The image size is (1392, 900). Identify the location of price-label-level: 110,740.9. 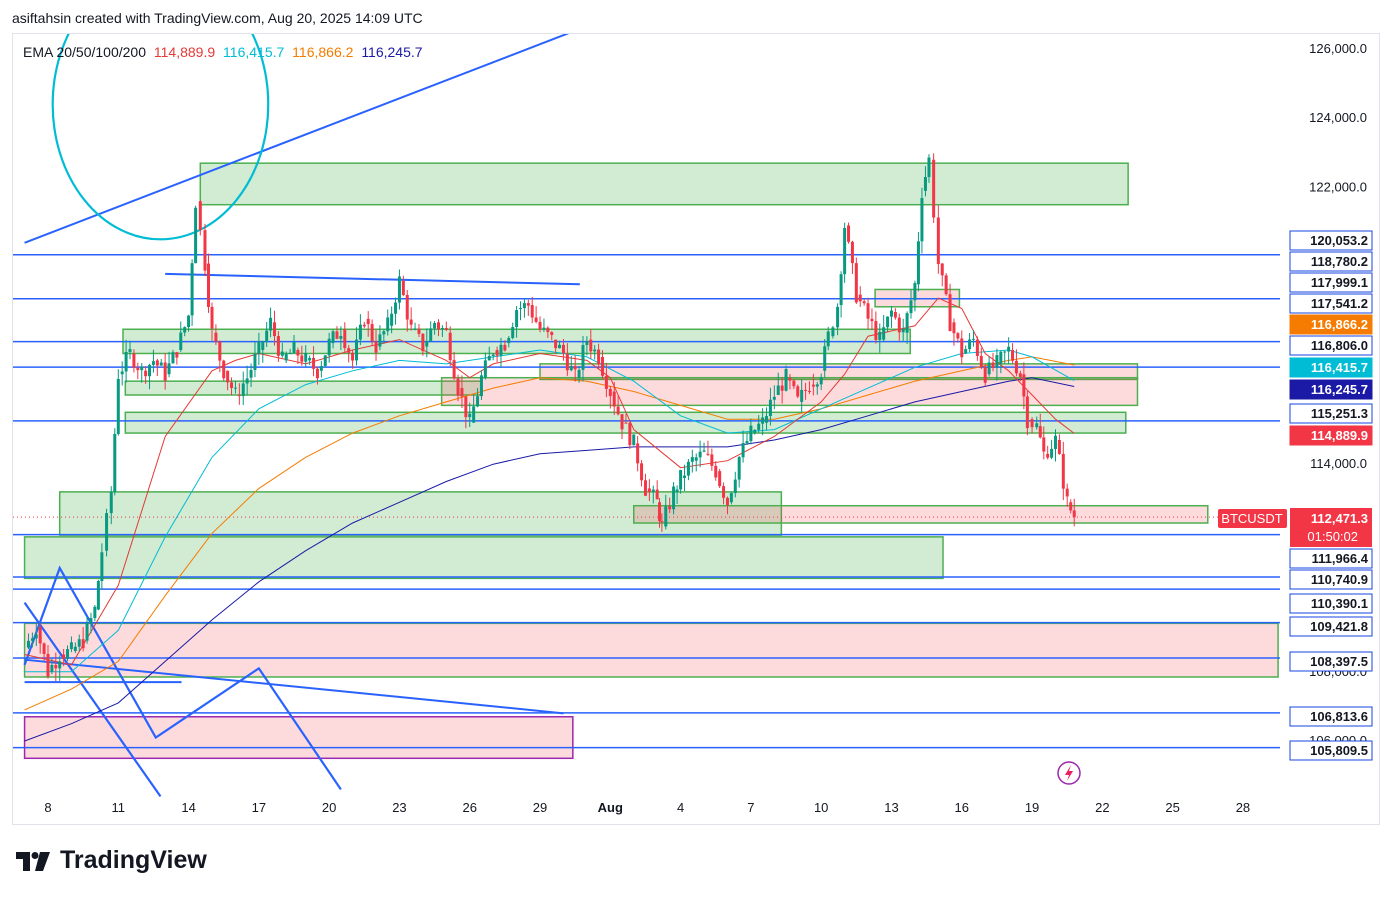
(1331, 579).